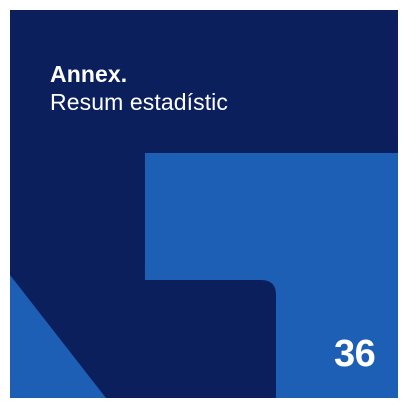 The height and width of the screenshot is (408, 408). What do you see at coordinates (139, 88) in the screenshot?
I see `title-block: Annex. Resum estadístic` at bounding box center [139, 88].